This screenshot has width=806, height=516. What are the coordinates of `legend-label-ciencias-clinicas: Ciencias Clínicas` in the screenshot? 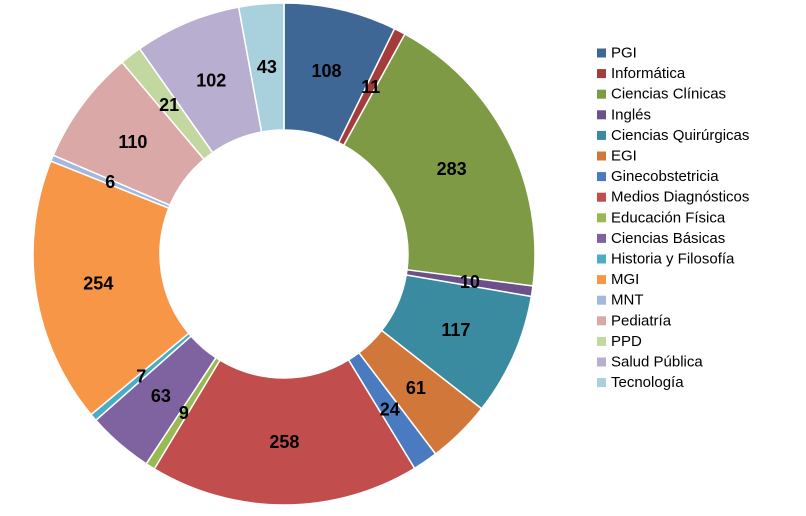 It's located at (668, 94).